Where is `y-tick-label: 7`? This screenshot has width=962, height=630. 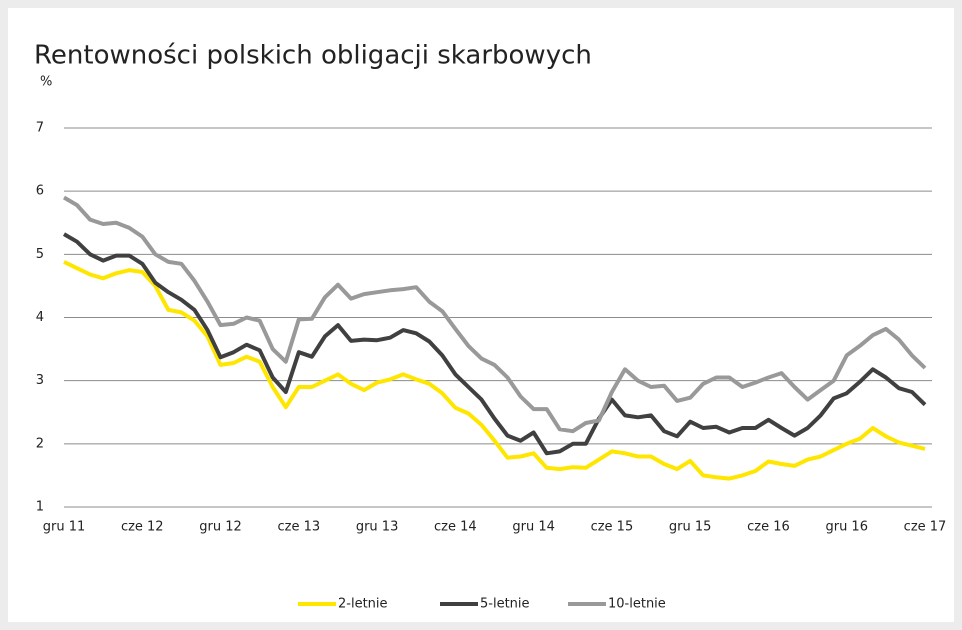
y-tick-label: 7 is located at coordinates (40, 128).